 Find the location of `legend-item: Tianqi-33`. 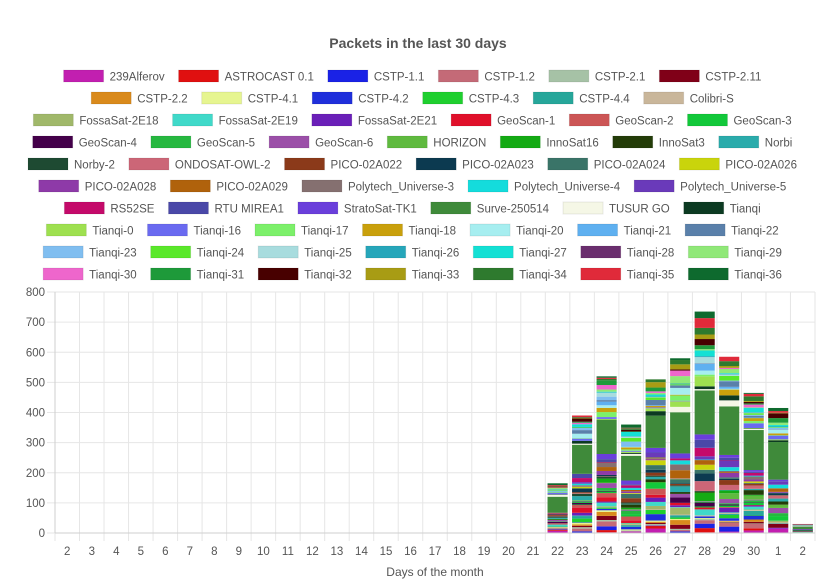

legend-item: Tianqi-33 is located at coordinates (412, 274).